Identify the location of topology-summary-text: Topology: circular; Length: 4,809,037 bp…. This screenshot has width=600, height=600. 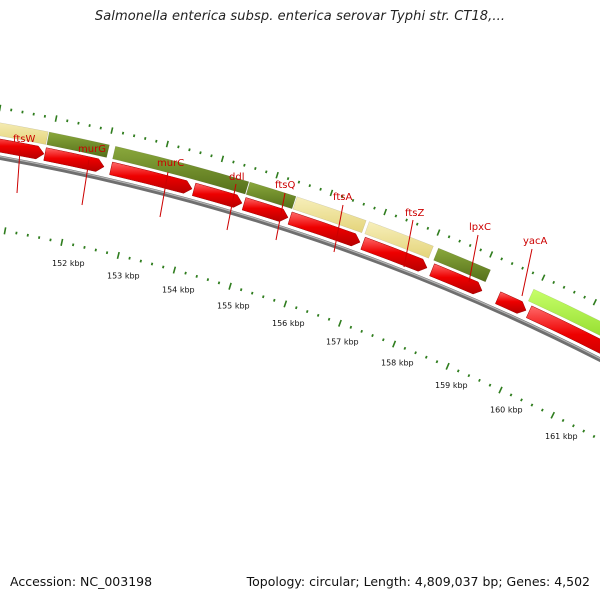
(418, 581).